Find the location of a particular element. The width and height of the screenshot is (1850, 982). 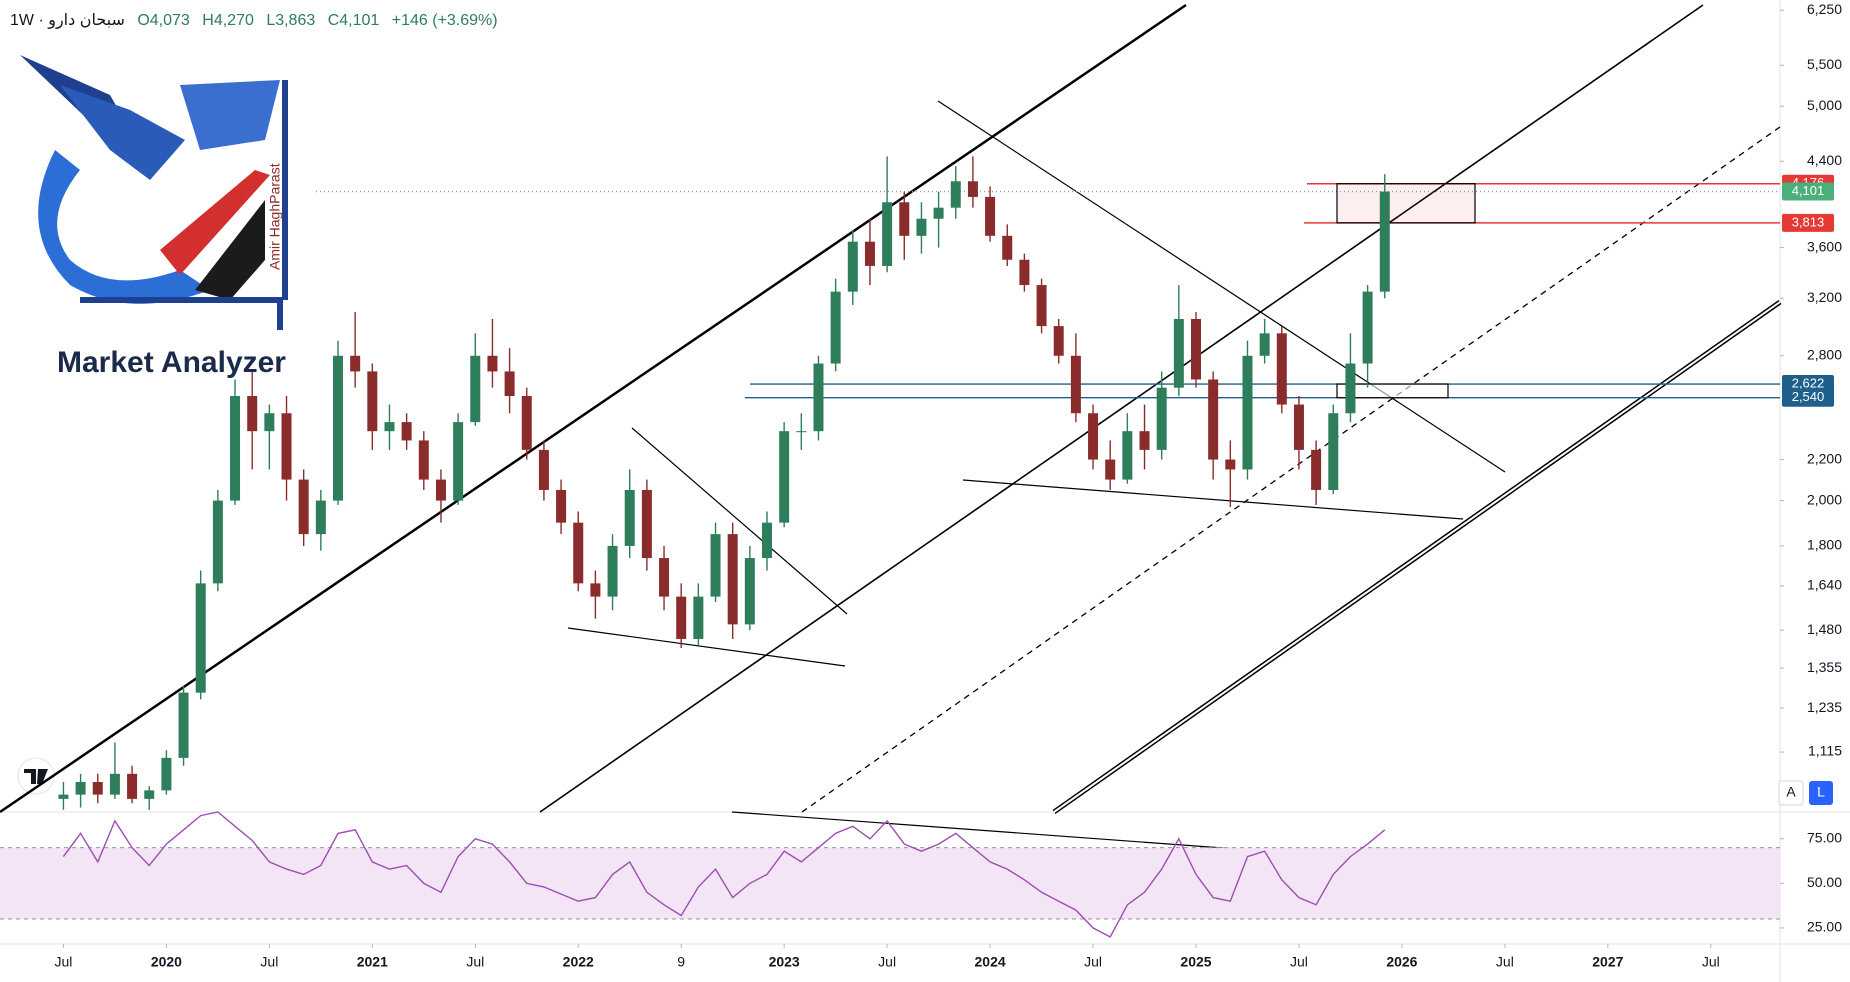

auto-scale-label: A is located at coordinates (1791, 792).